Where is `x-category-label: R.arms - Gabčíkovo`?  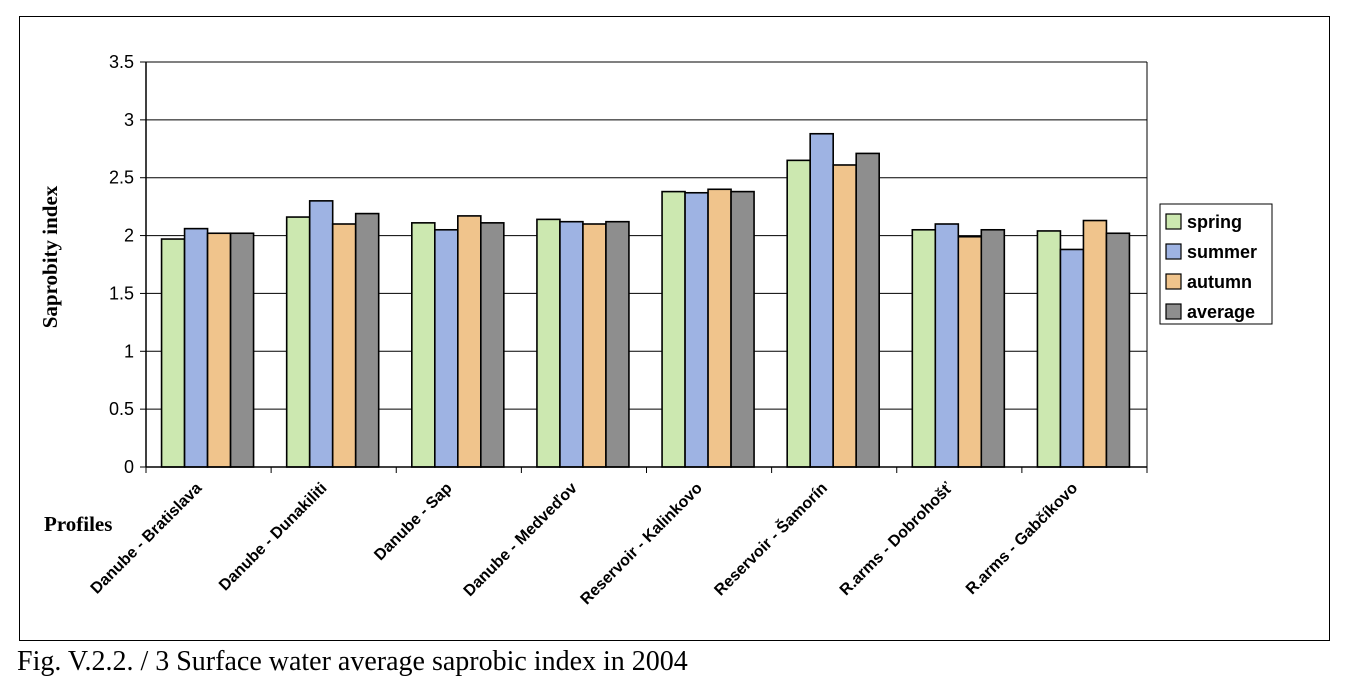 x-category-label: R.arms - Gabčíkovo is located at coordinates (1022, 539).